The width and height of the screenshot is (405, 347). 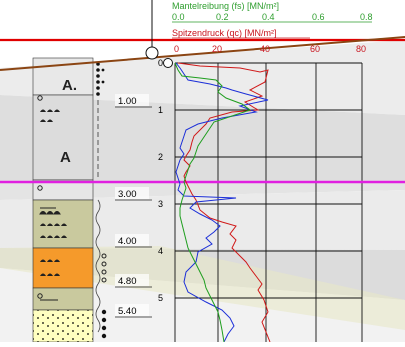 What do you see at coordinates (98, 266) in the screenshot?
I see `consistency-wiggle` at bounding box center [98, 266].